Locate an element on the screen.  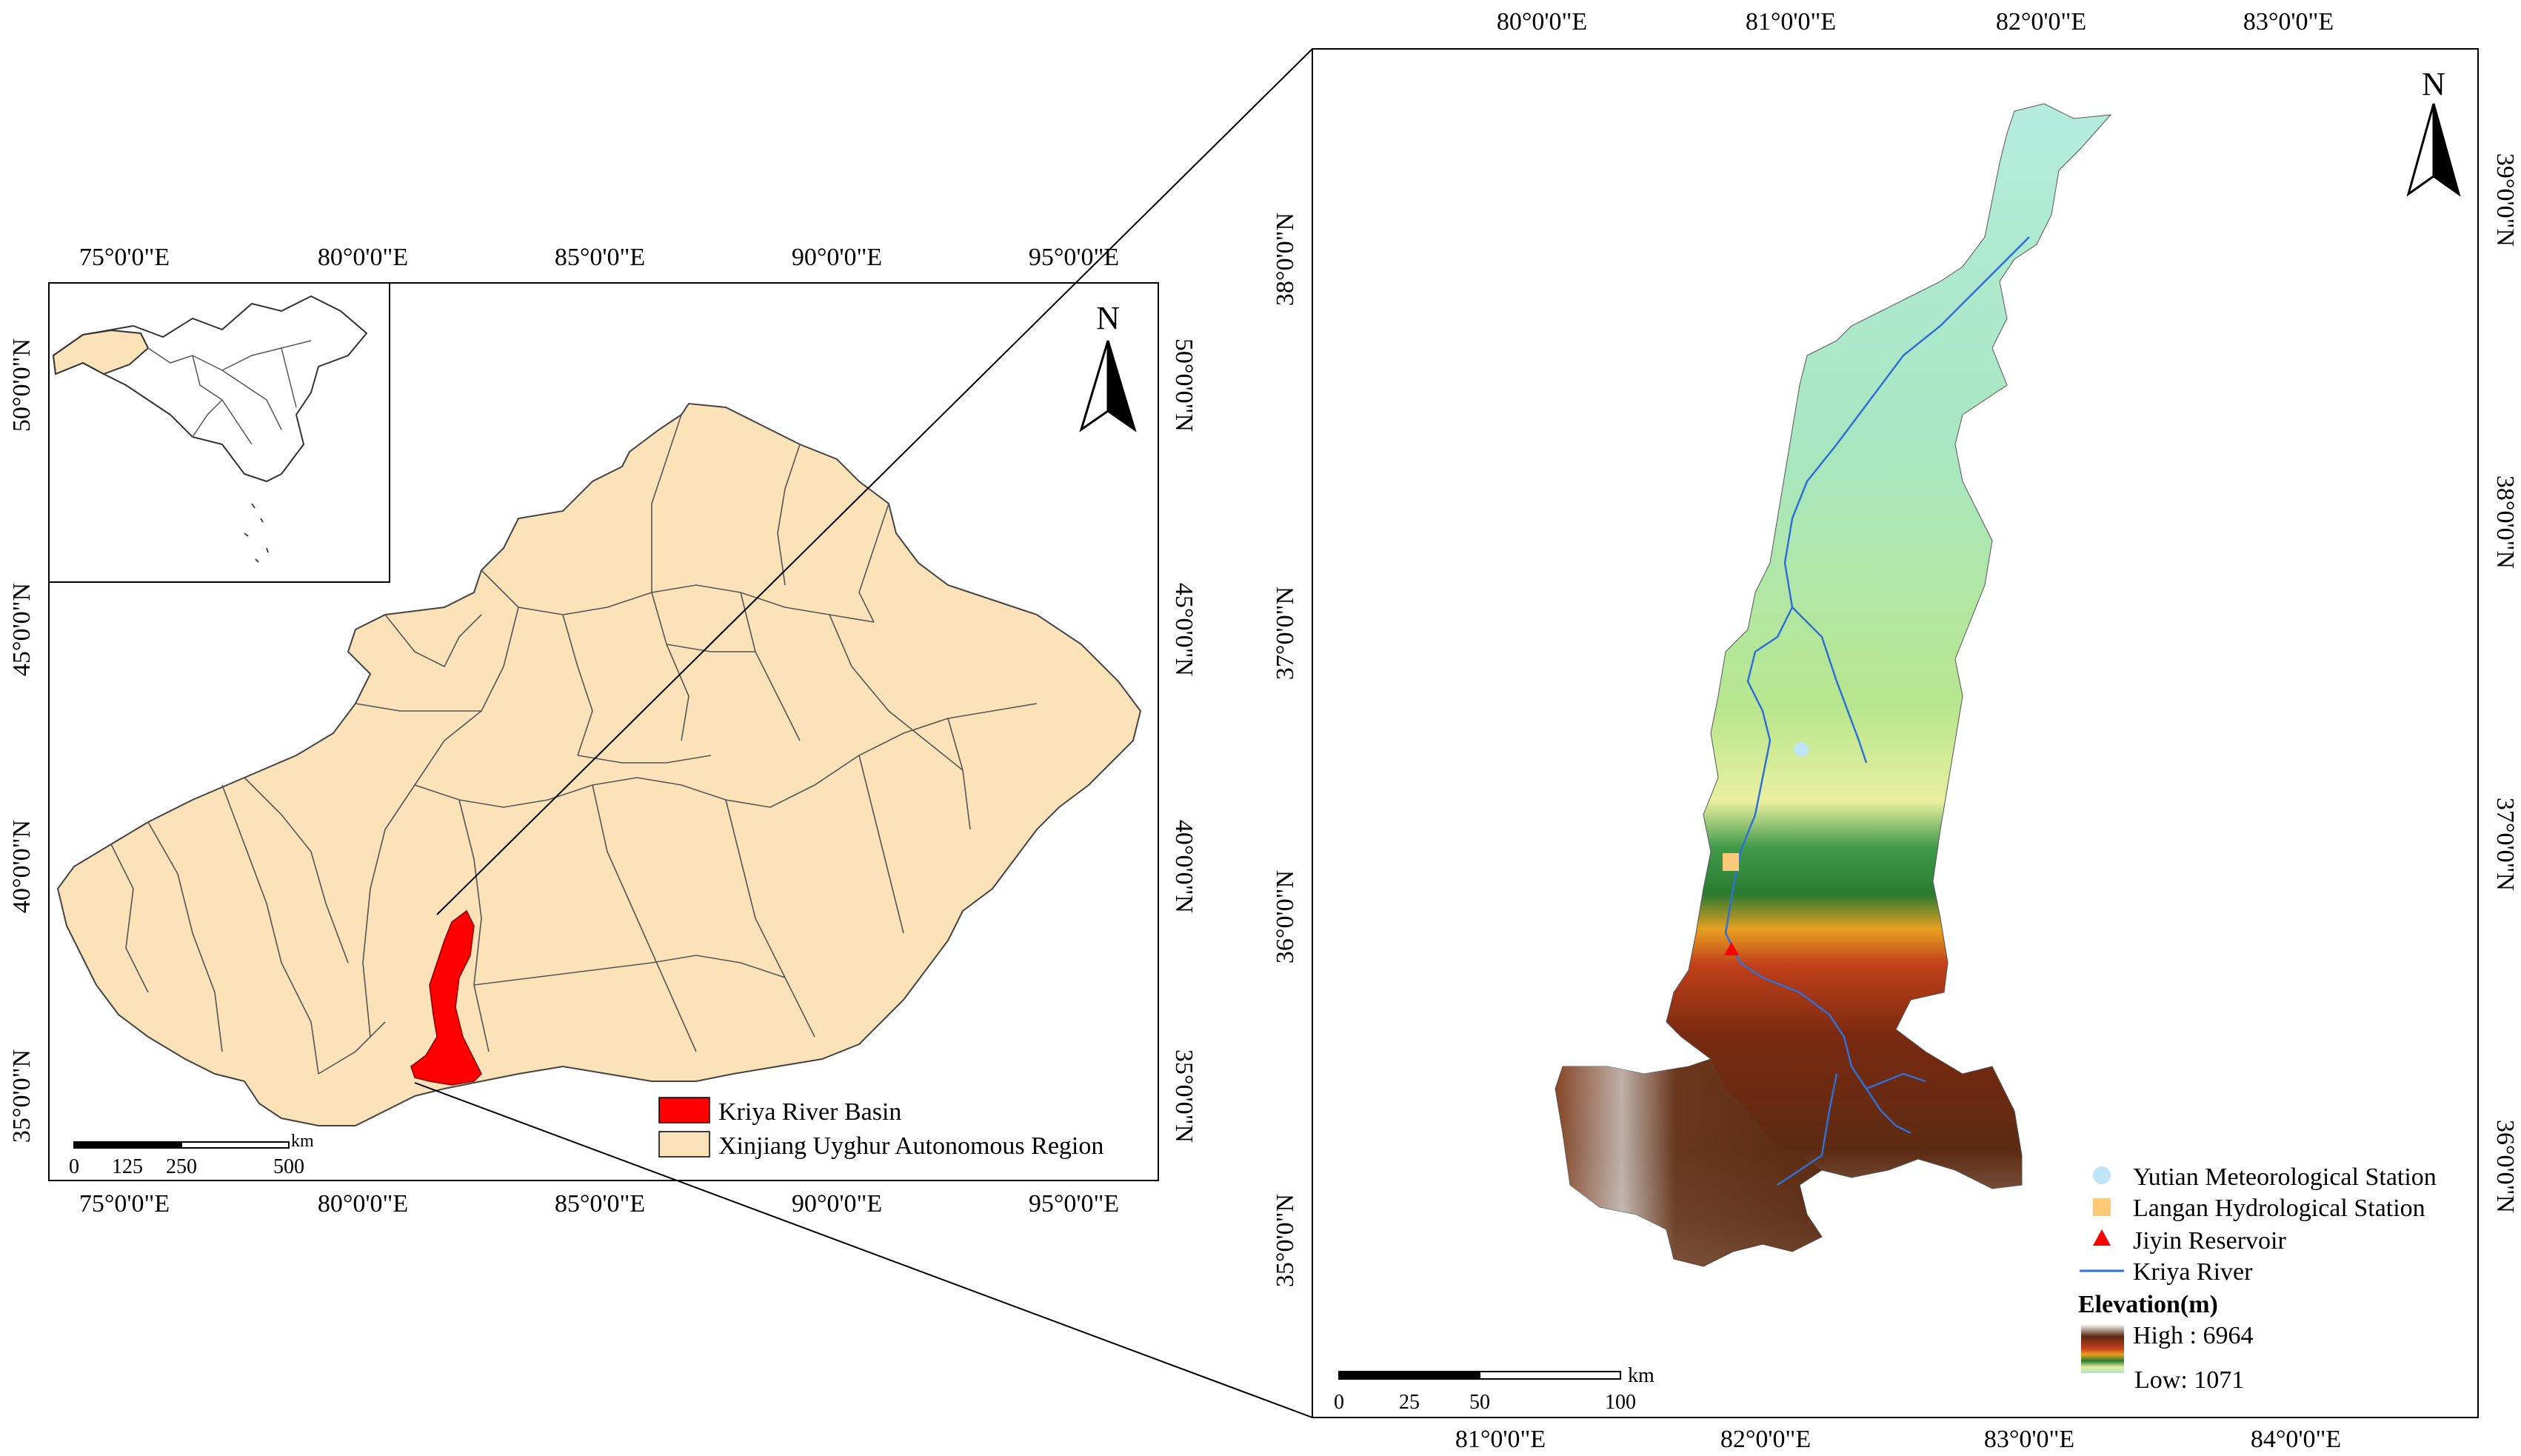
left-scale-tick: 250 is located at coordinates (181, 1166).